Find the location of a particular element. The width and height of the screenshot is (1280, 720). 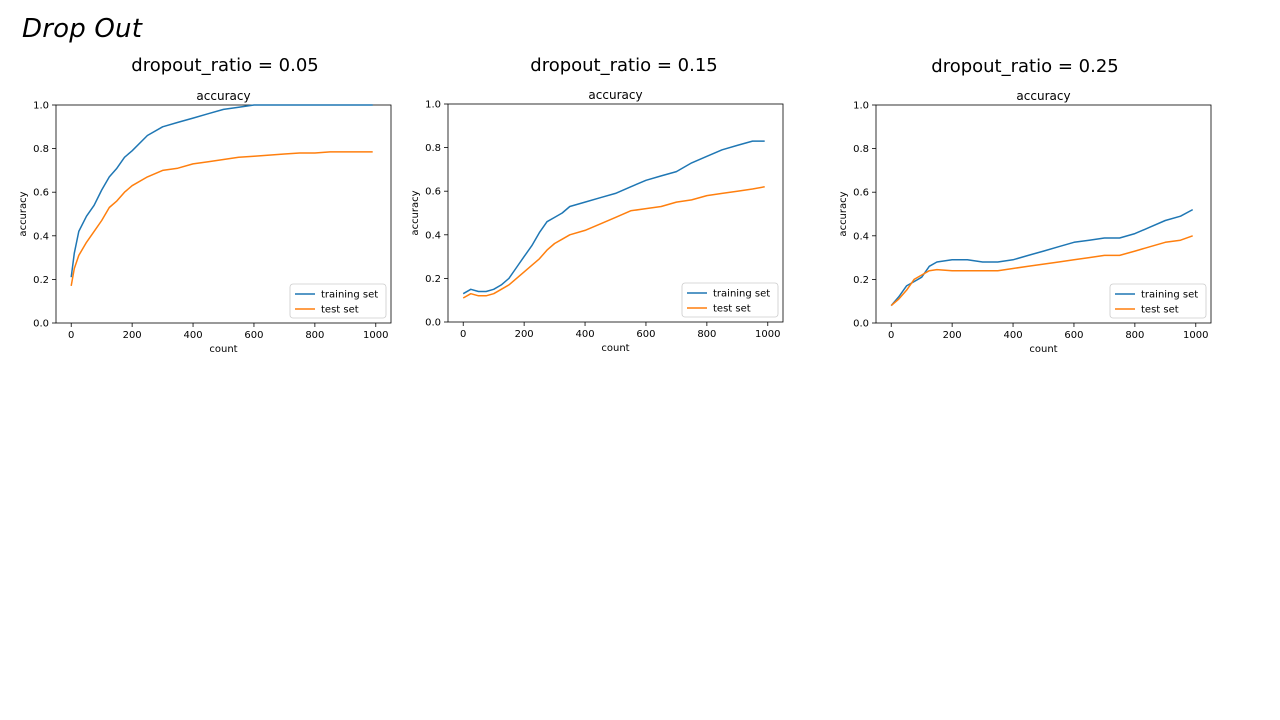

panel-heading-1: dropout_ratio = 0.05 is located at coordinates (225, 65).